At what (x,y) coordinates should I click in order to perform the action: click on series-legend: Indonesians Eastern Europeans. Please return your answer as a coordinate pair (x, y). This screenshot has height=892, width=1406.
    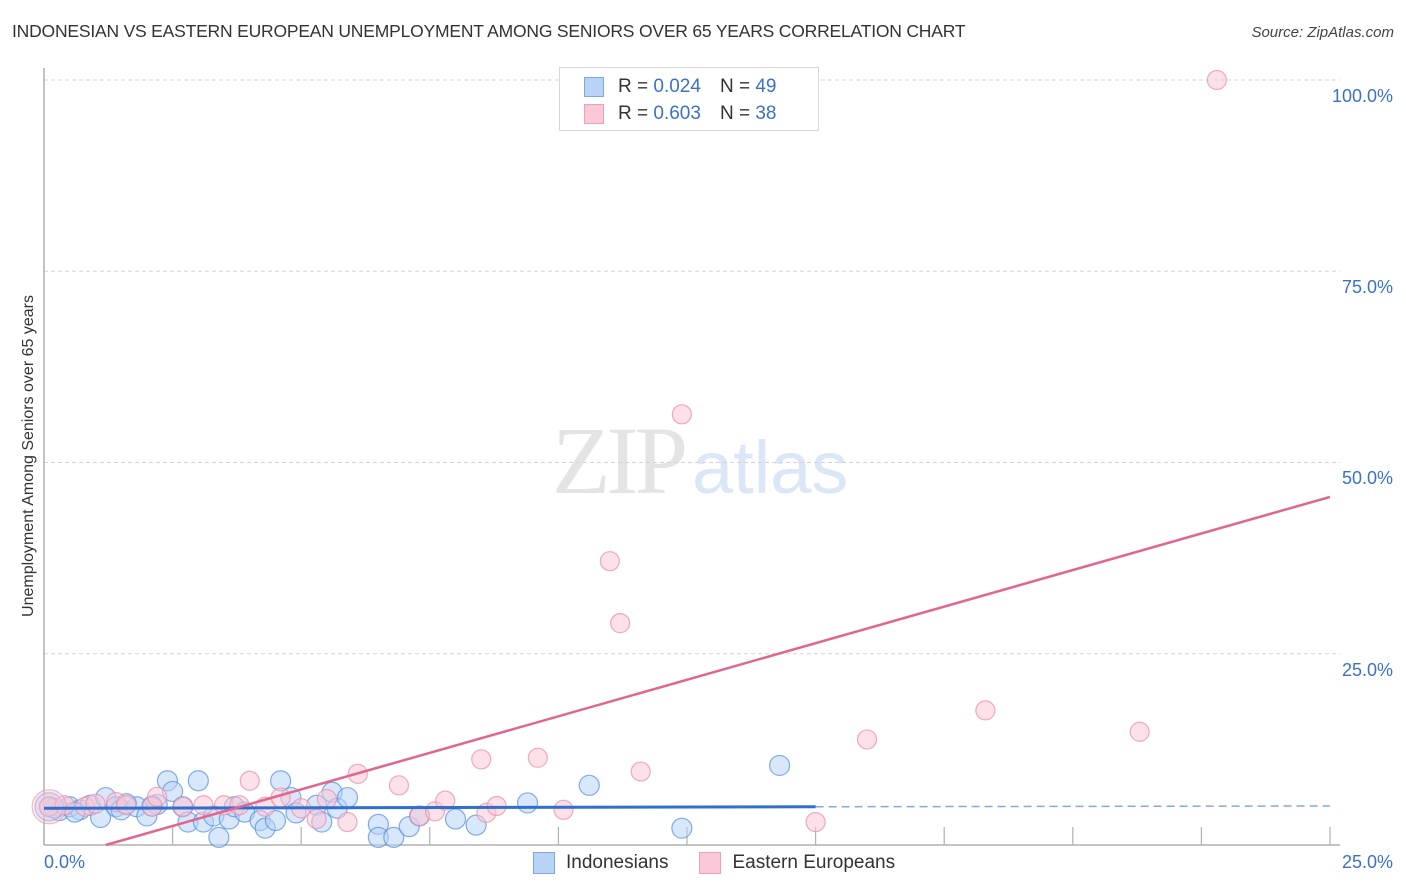
    Looking at the image, I should click on (729, 863).